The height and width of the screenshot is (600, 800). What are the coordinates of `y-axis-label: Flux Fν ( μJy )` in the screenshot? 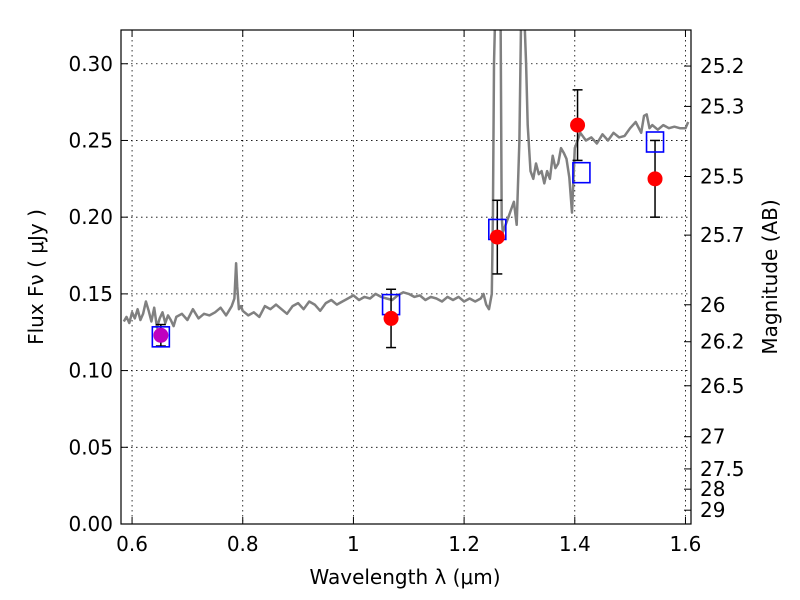 It's located at (36, 277).